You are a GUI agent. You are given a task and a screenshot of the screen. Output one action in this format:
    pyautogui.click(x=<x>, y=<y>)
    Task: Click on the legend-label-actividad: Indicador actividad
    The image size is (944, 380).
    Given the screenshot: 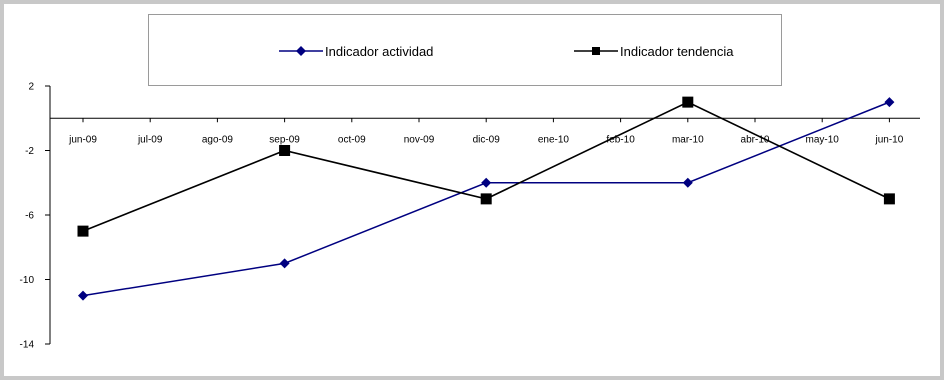 What is the action you would take?
    pyautogui.click(x=379, y=51)
    